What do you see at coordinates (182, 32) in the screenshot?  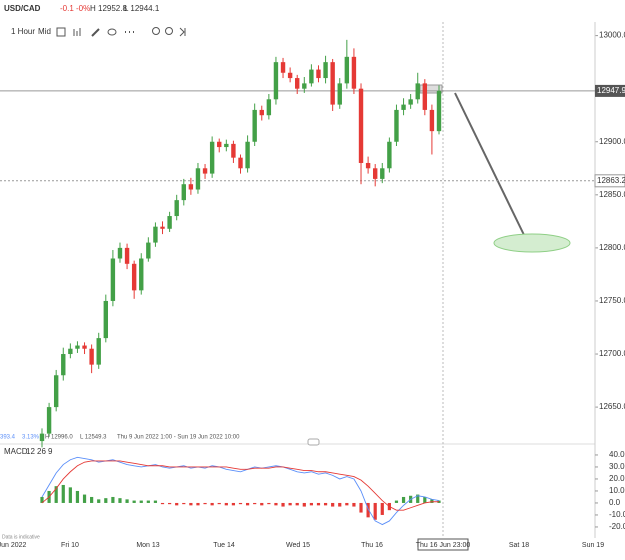 I see `play-icon` at bounding box center [182, 32].